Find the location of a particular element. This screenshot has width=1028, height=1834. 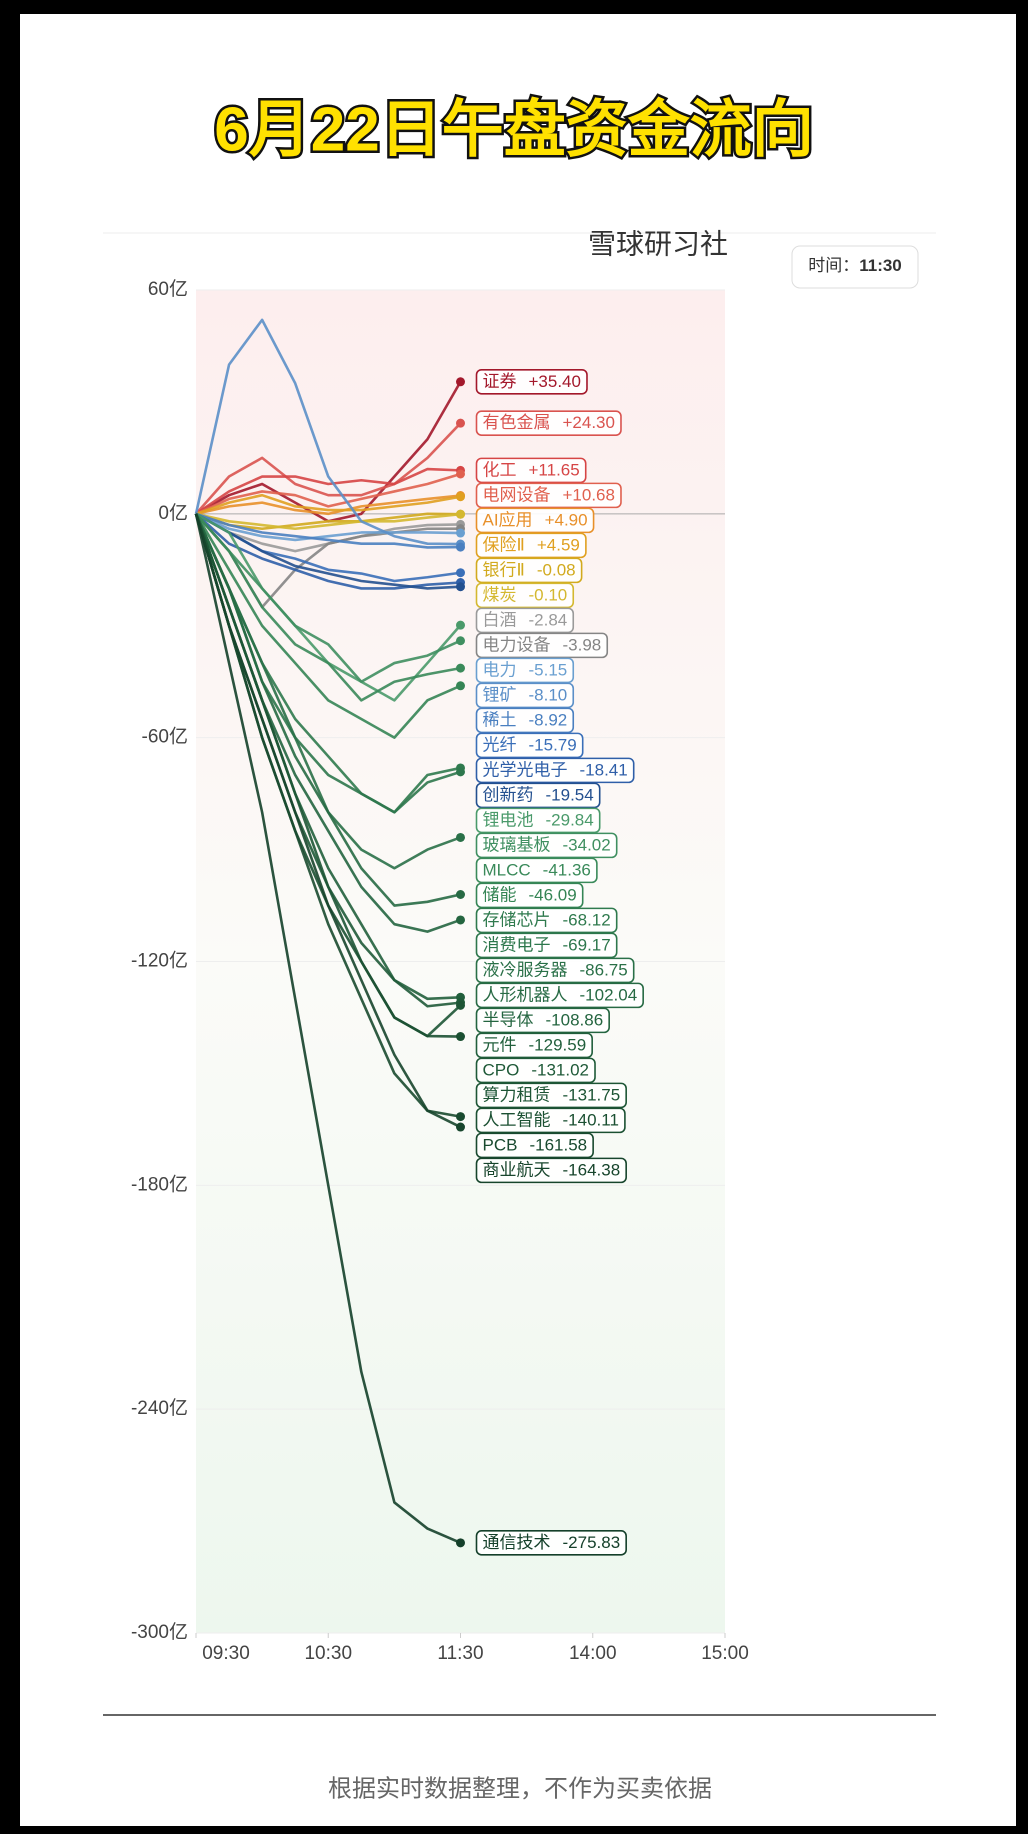

end-label: 证券 +35.40 is located at coordinates (531, 381).